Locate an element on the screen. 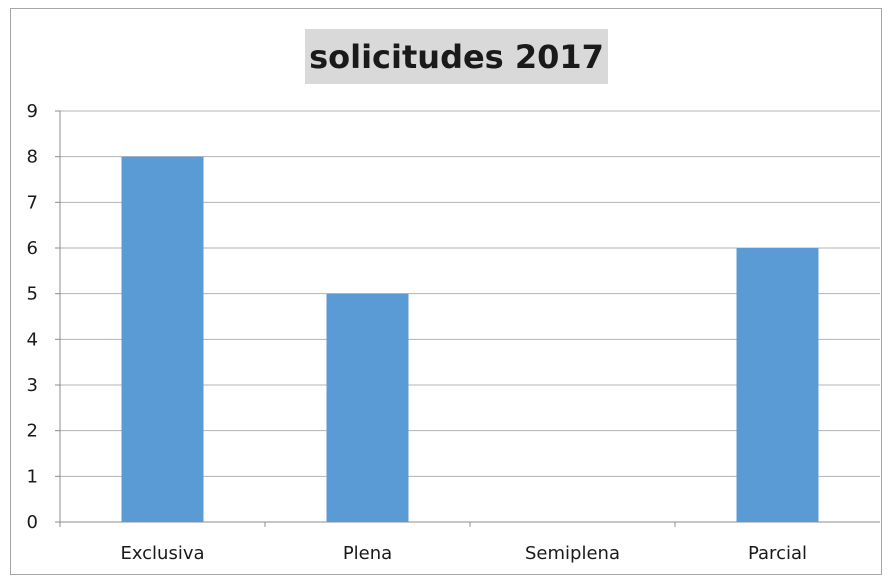 Image resolution: width=894 pixels, height=579 pixels. y-tick-label: 1 is located at coordinates (32, 476).